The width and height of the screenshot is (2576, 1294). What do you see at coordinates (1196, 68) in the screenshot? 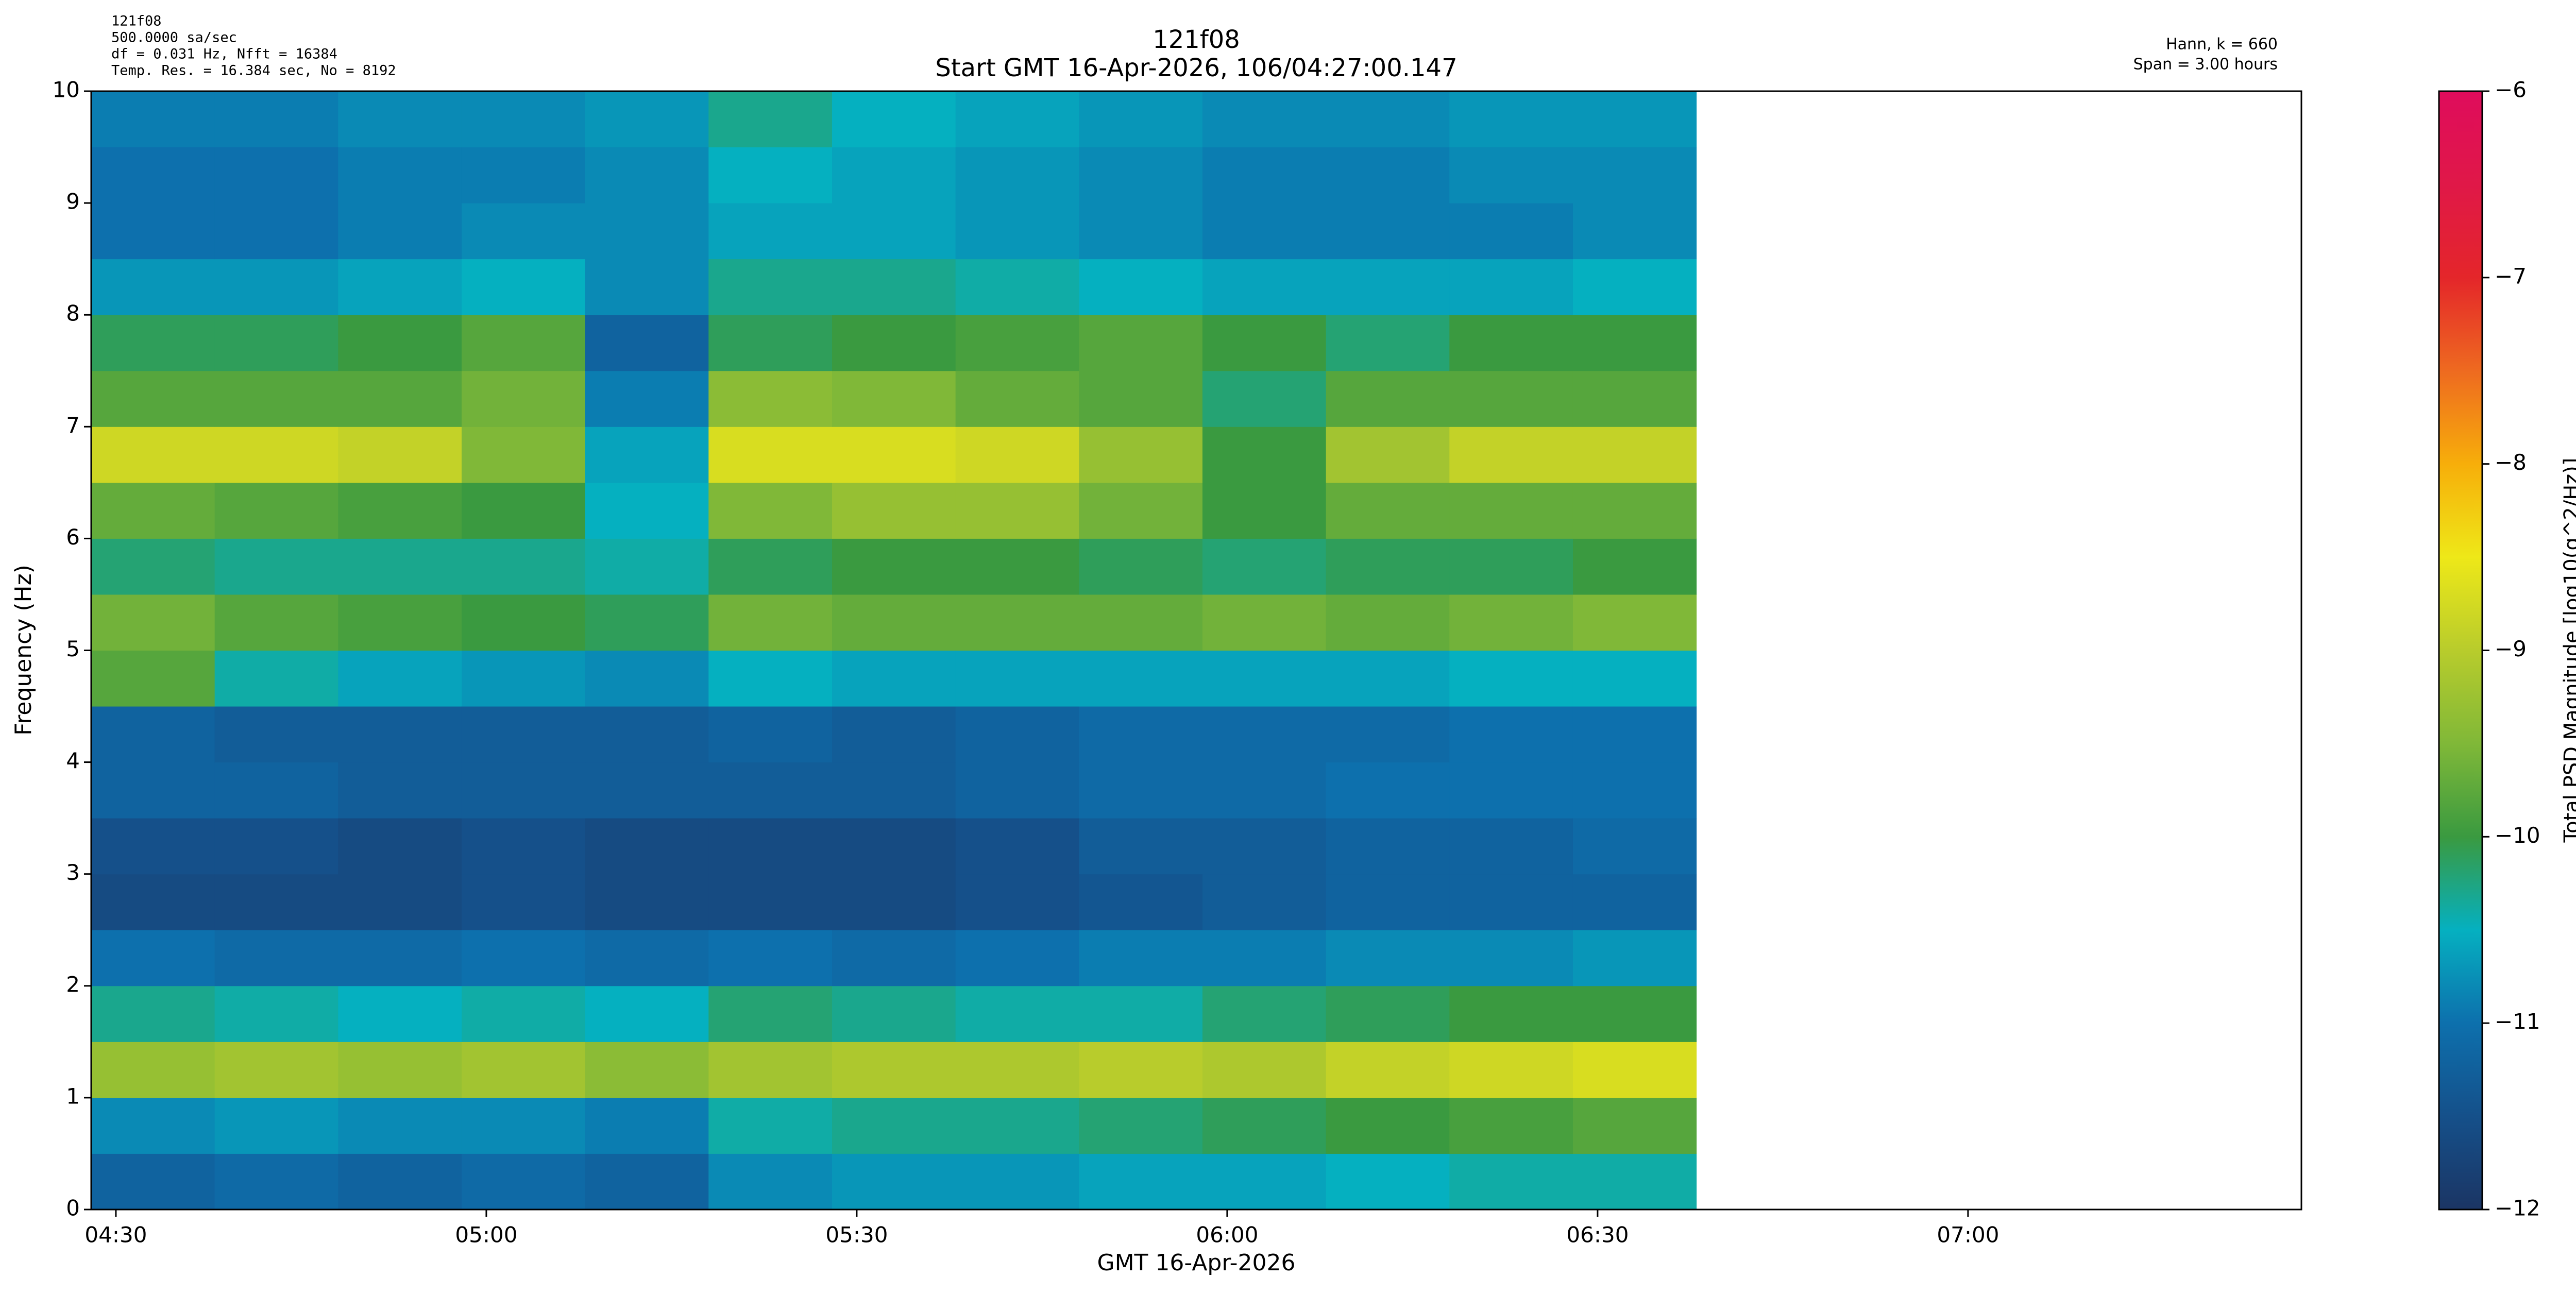
I see `chart-subtitle: Start GMT 16-Apr-2026, 106/04:27:00.147` at bounding box center [1196, 68].